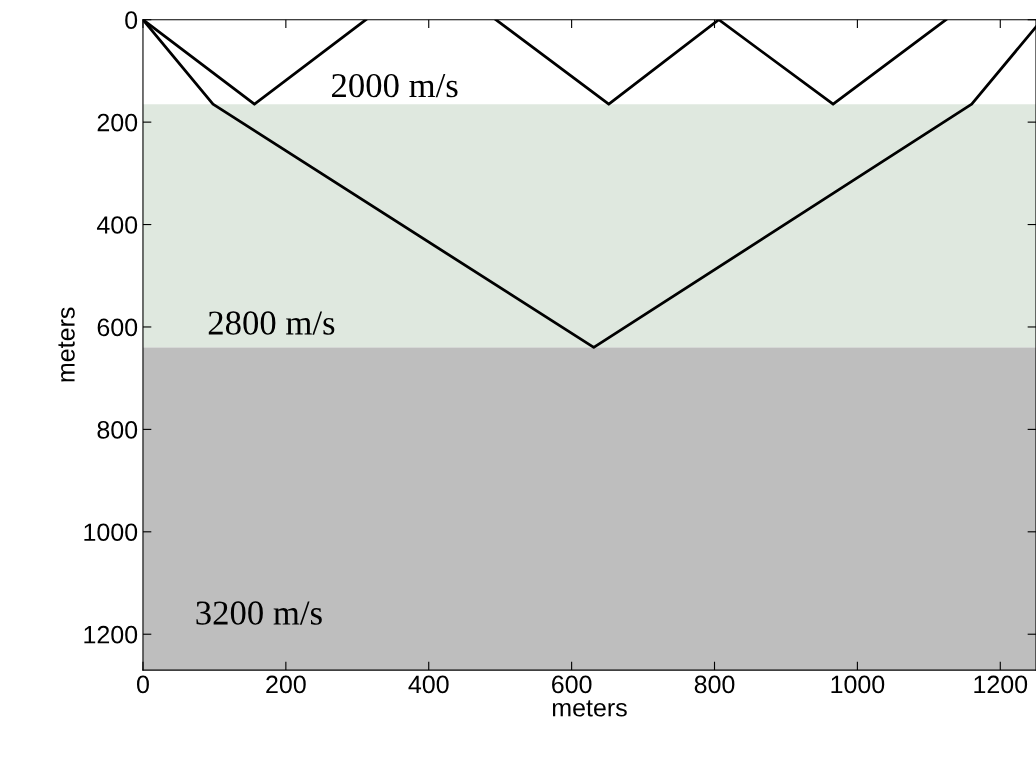 This screenshot has height=758, width=1036. Describe the element at coordinates (117, 225) in the screenshot. I see `y-tick-label: 400` at that location.